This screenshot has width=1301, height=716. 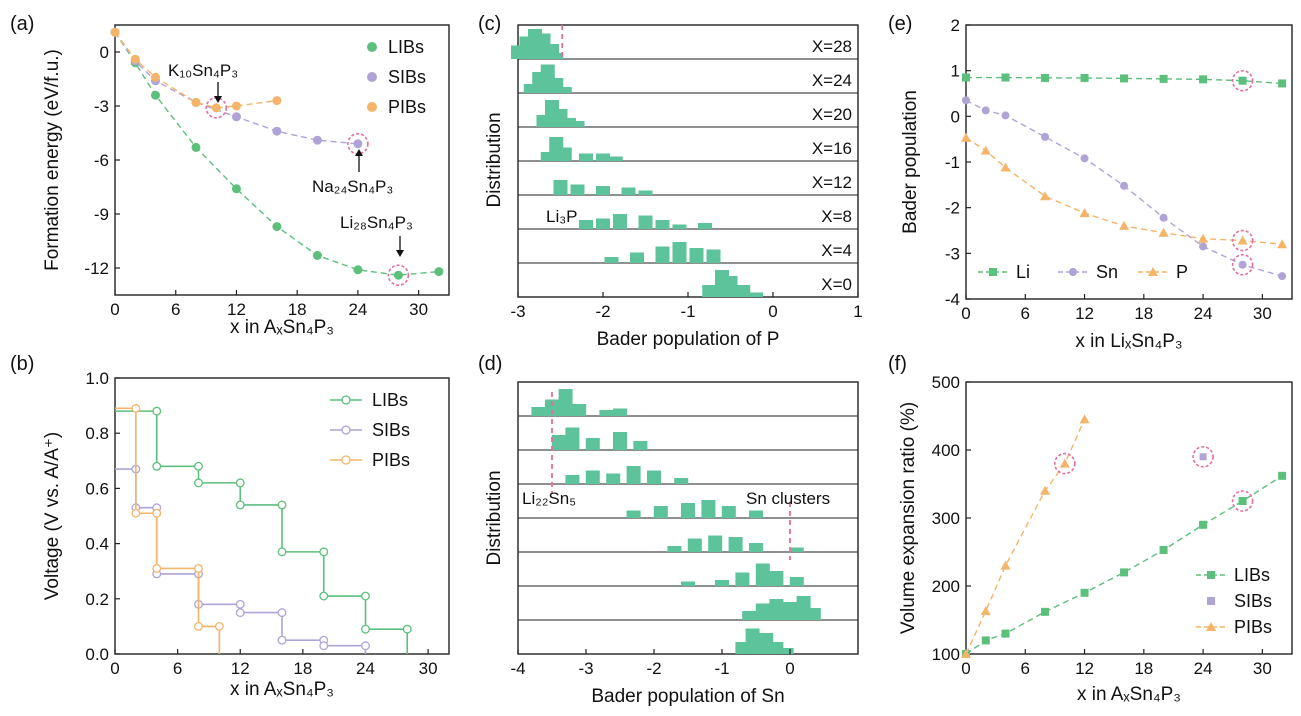 I want to click on annotation-na24sn4p3: Na₂₄Sn₄P₃, so click(x=352, y=186).